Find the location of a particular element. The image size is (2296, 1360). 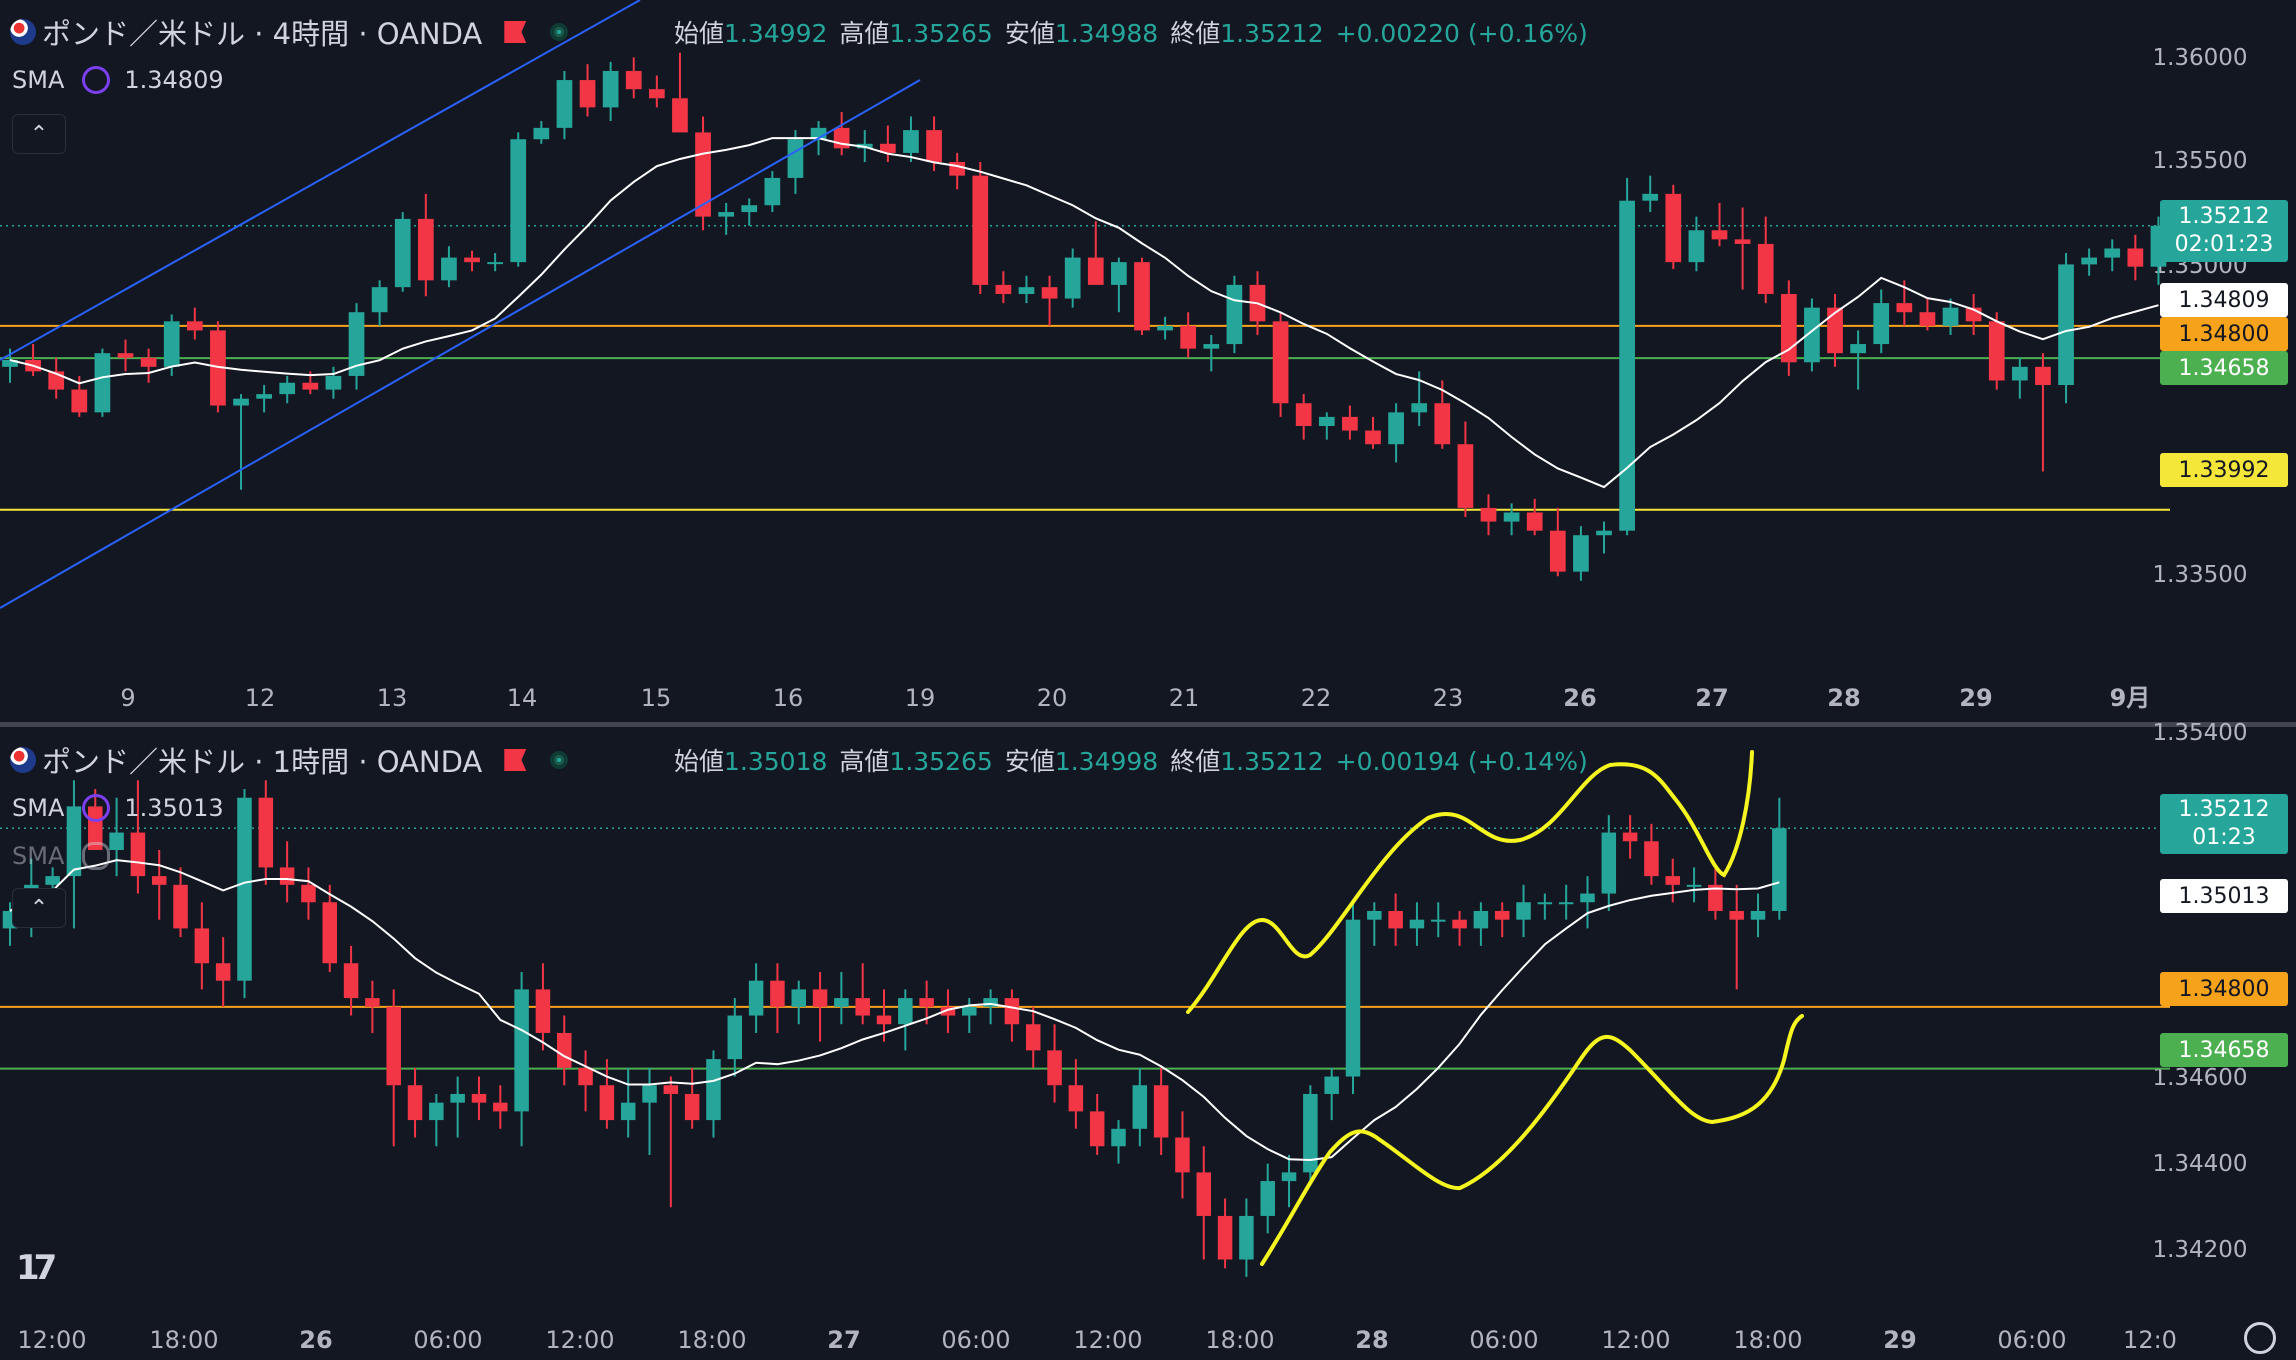

x-tick-label: 27 is located at coordinates (843, 1340).